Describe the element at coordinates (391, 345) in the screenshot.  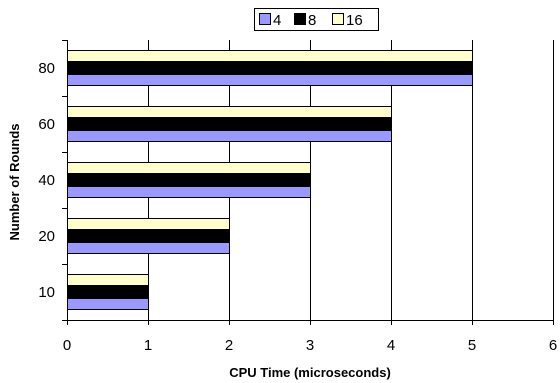
I see `x-tick-label-4: 4` at that location.